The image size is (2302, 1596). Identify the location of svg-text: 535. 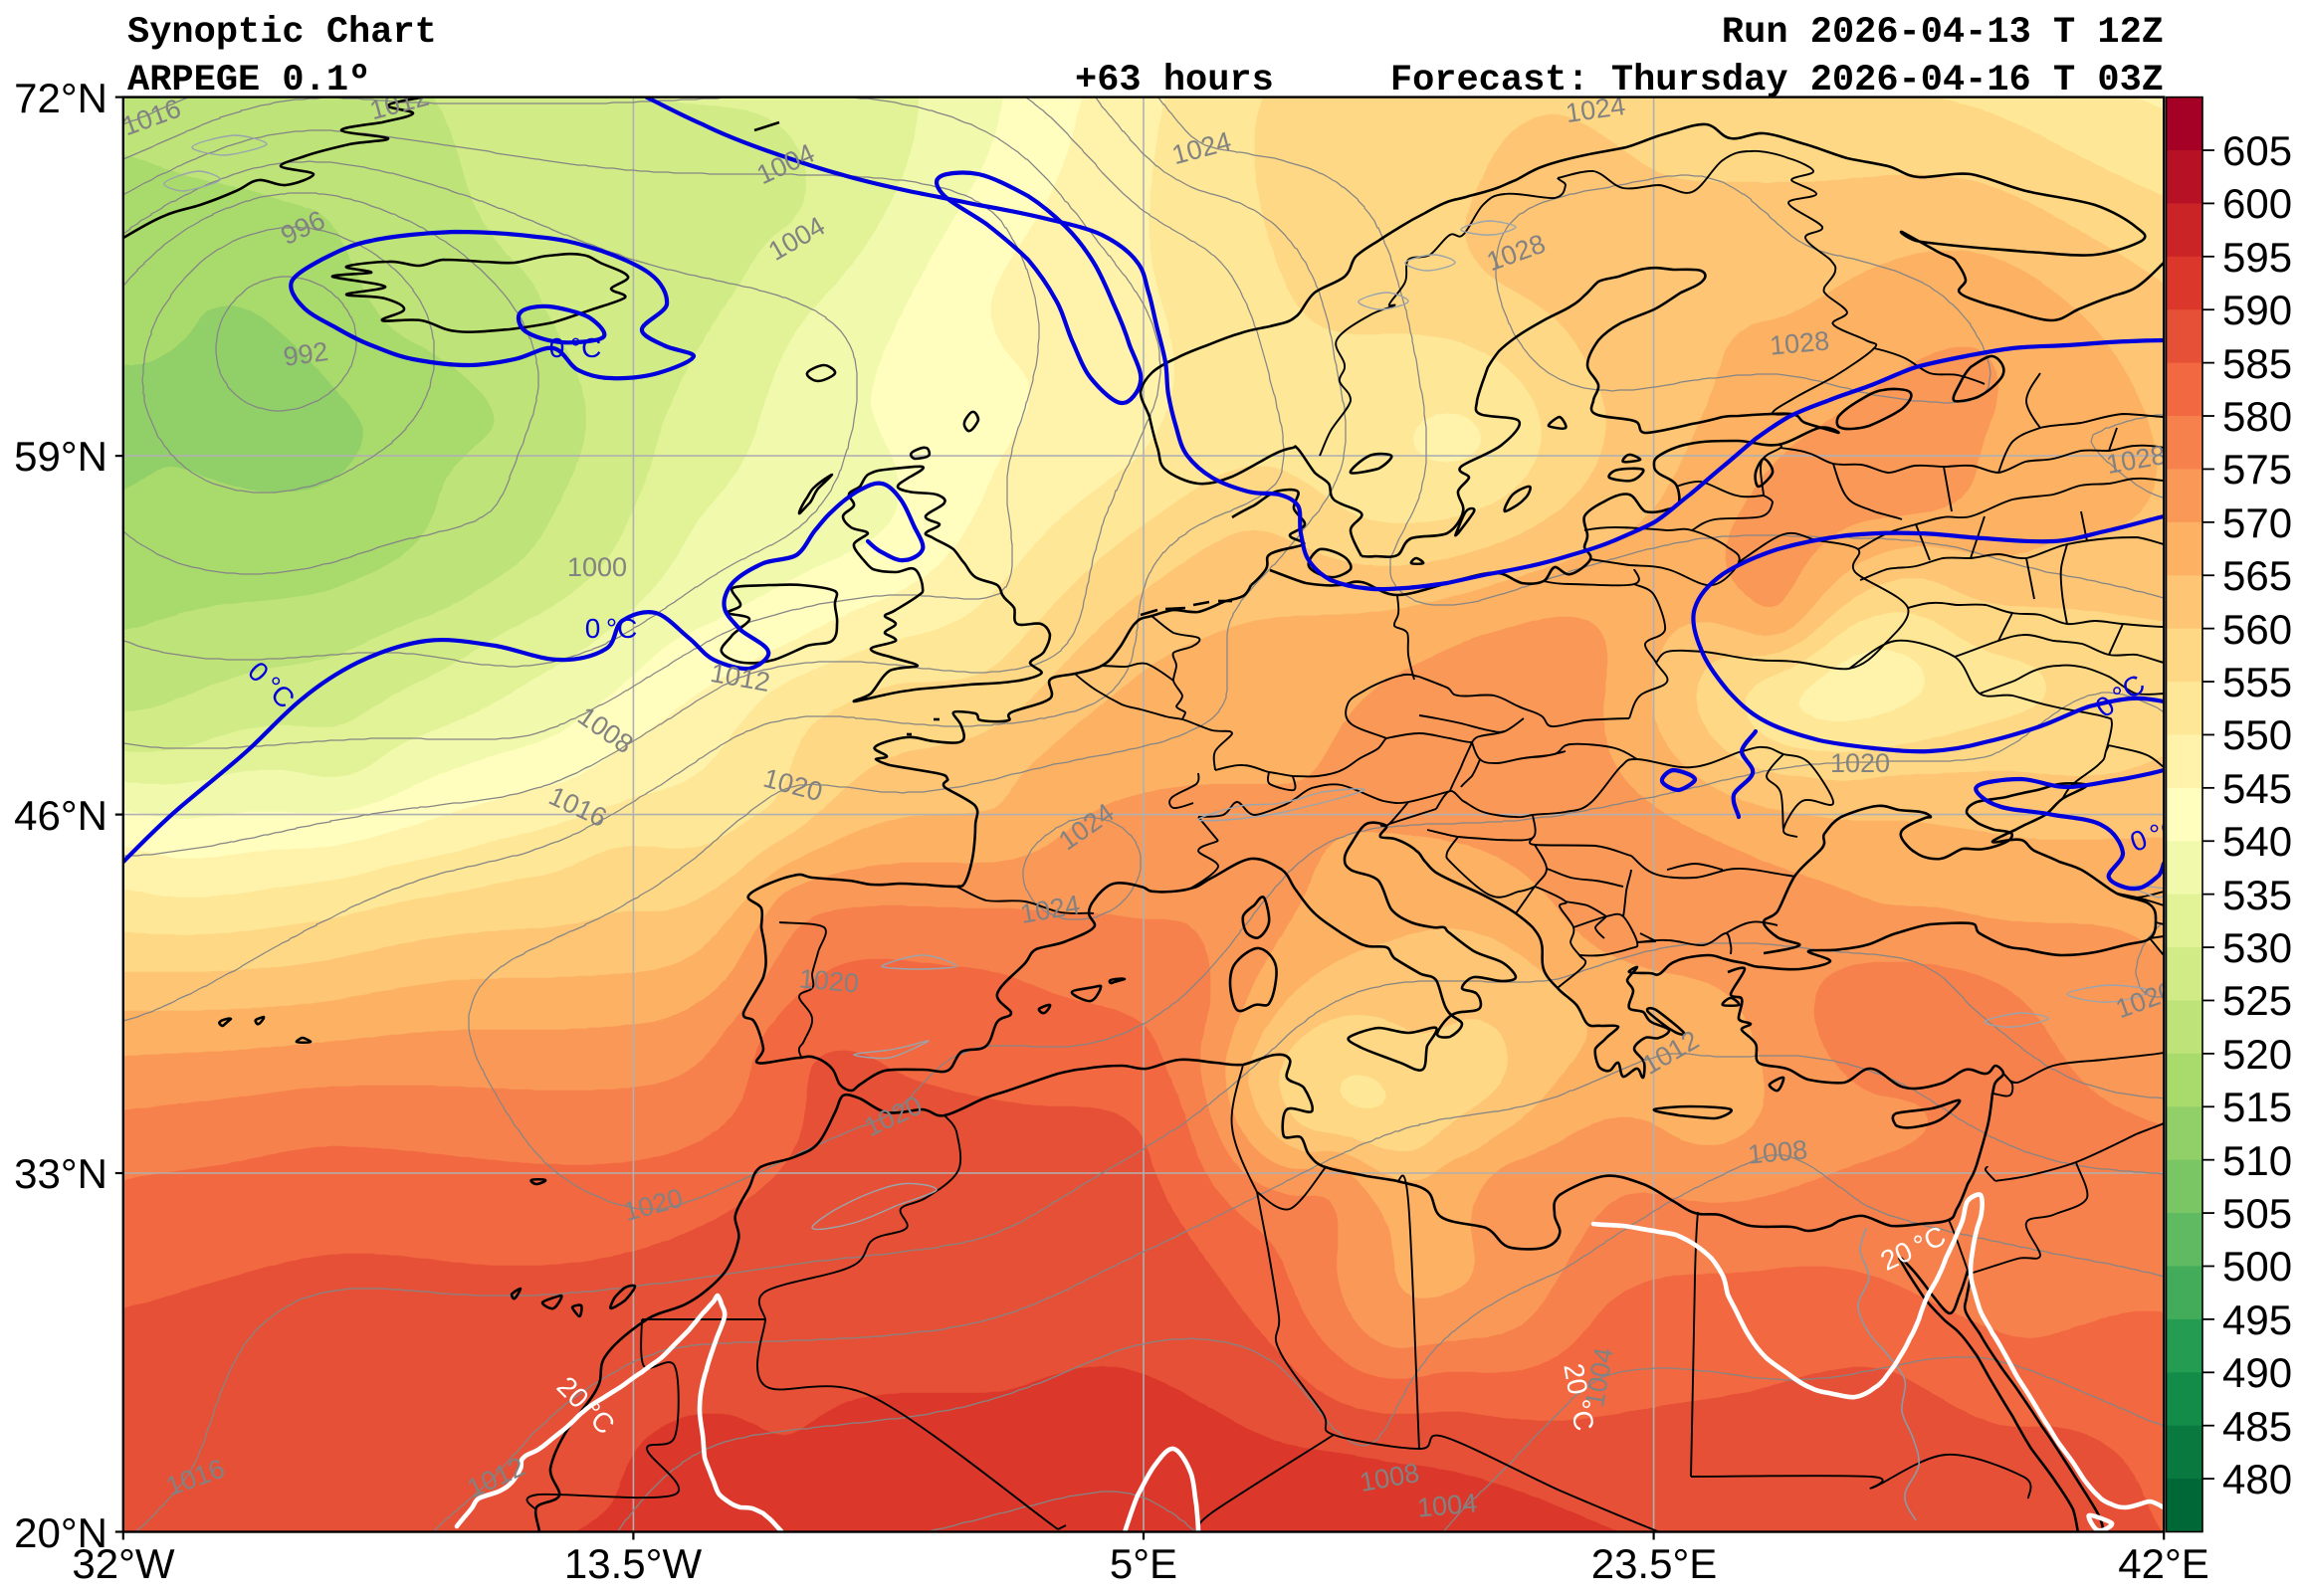
(2257, 895).